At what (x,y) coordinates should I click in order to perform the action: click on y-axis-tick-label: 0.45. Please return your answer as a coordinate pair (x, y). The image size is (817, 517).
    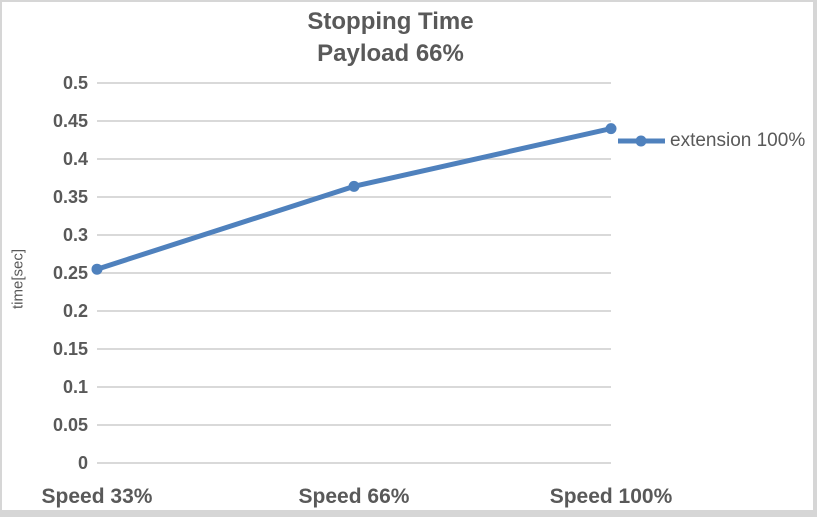
    Looking at the image, I should click on (70, 121).